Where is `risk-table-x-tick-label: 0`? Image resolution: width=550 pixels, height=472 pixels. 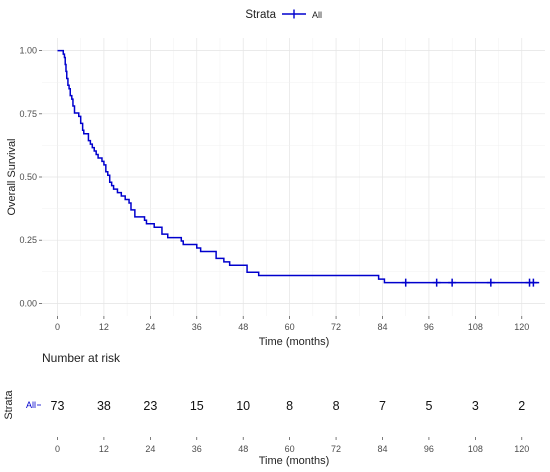
risk-table-x-tick-label: 0 is located at coordinates (57, 449).